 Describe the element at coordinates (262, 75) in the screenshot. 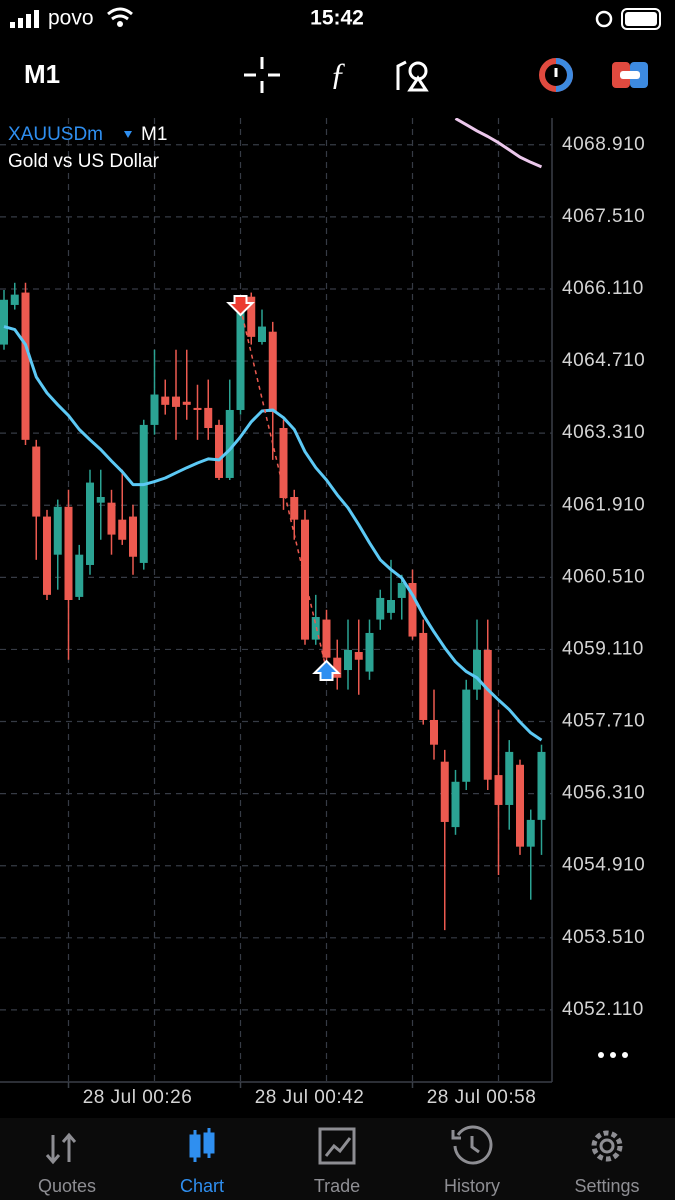

I see `crosshair-button` at that location.